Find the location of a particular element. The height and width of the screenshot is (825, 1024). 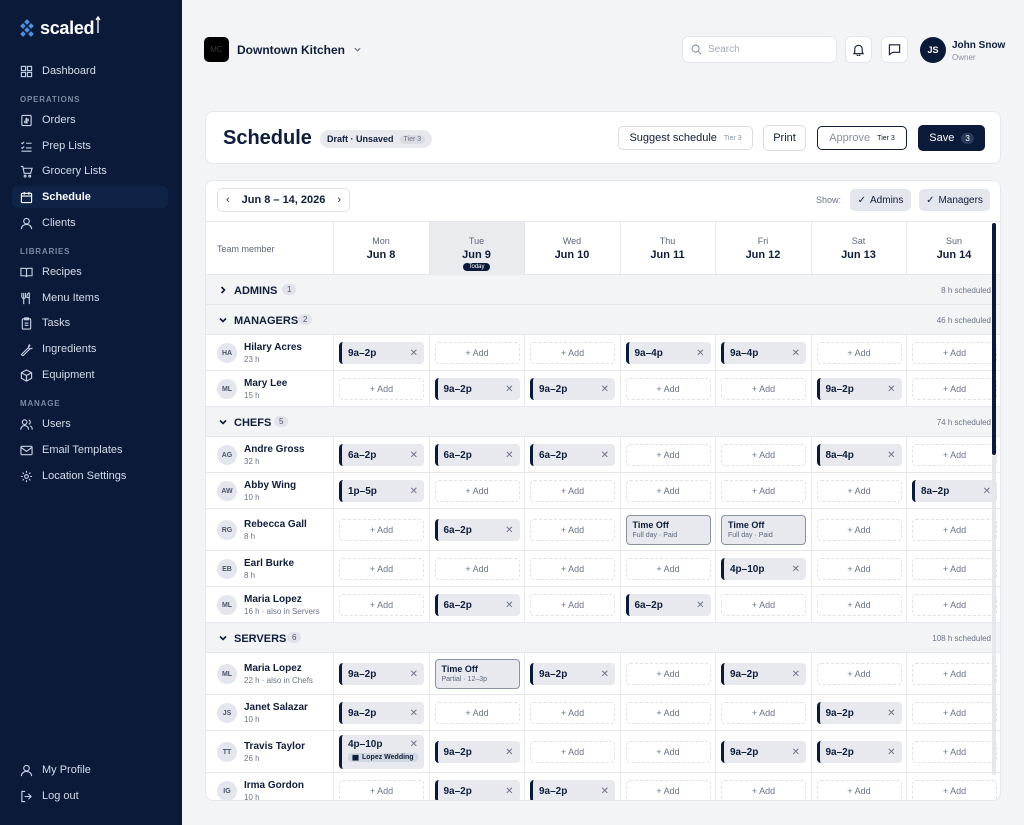

member-name: Hilary Acres is located at coordinates (273, 347).